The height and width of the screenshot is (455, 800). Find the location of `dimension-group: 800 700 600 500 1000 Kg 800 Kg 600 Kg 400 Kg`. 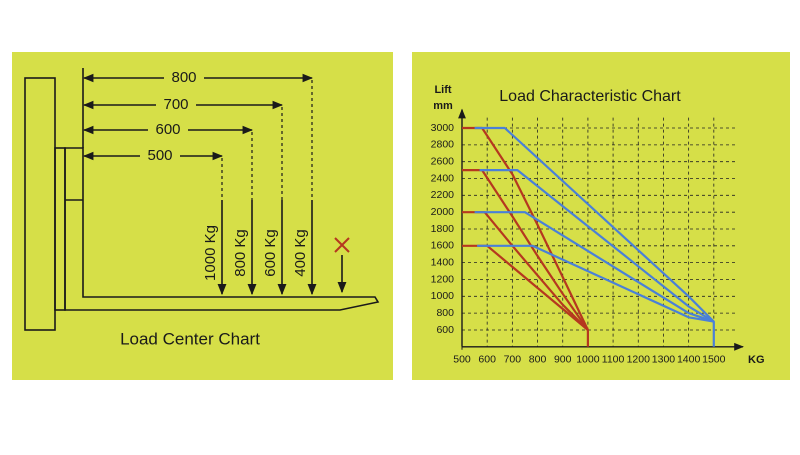

dimension-group: 800 700 600 500 1000 Kg 800 Kg 600 Kg 400 Kg is located at coordinates (199, 182).